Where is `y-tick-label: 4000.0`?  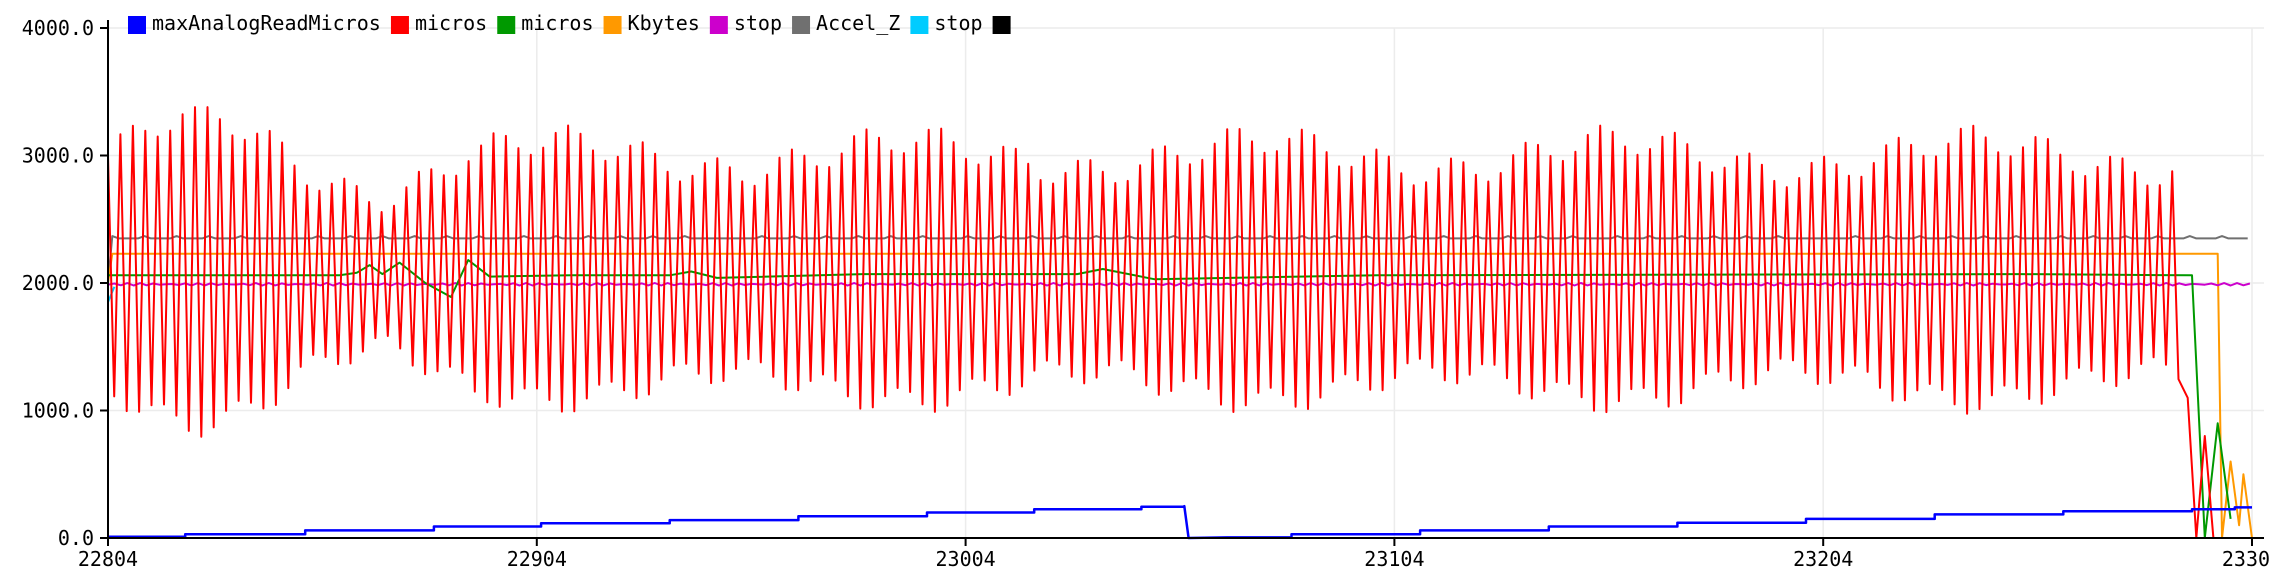
y-tick-label: 4000.0 is located at coordinates (58, 28).